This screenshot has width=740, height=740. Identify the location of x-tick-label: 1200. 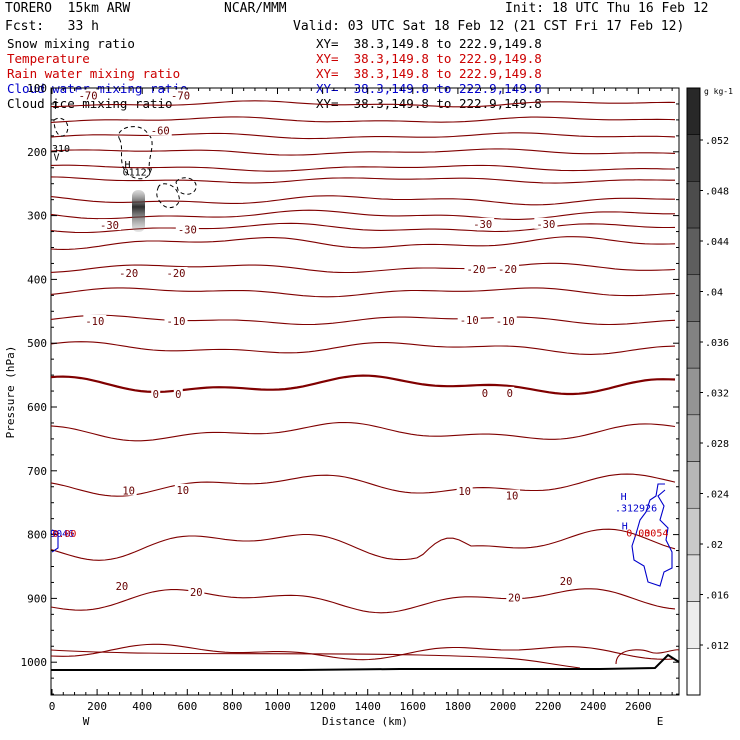
(322, 706).